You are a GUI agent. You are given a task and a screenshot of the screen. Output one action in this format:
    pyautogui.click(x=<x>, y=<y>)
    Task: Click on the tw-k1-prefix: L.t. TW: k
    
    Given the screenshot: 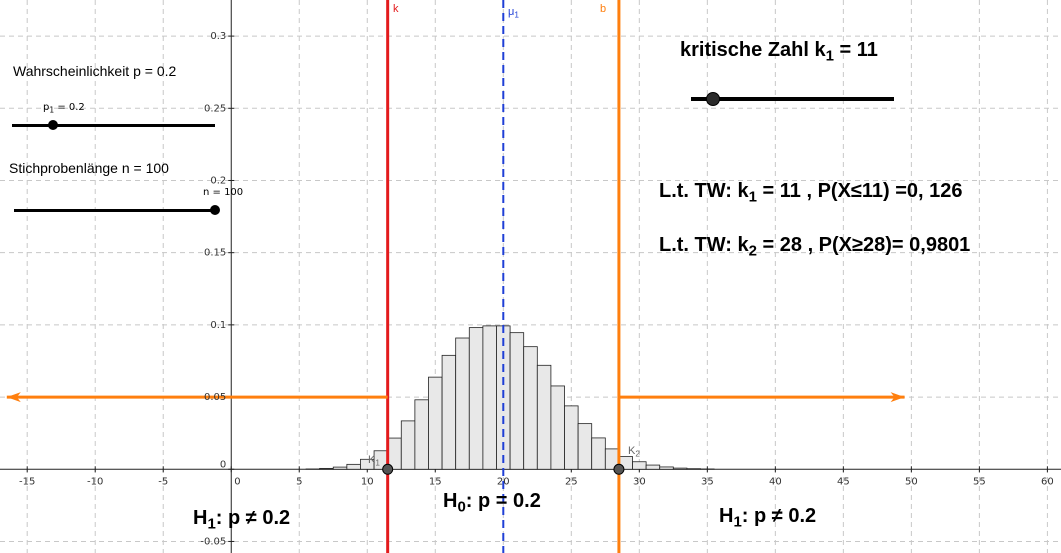 What is the action you would take?
    pyautogui.click(x=704, y=191)
    